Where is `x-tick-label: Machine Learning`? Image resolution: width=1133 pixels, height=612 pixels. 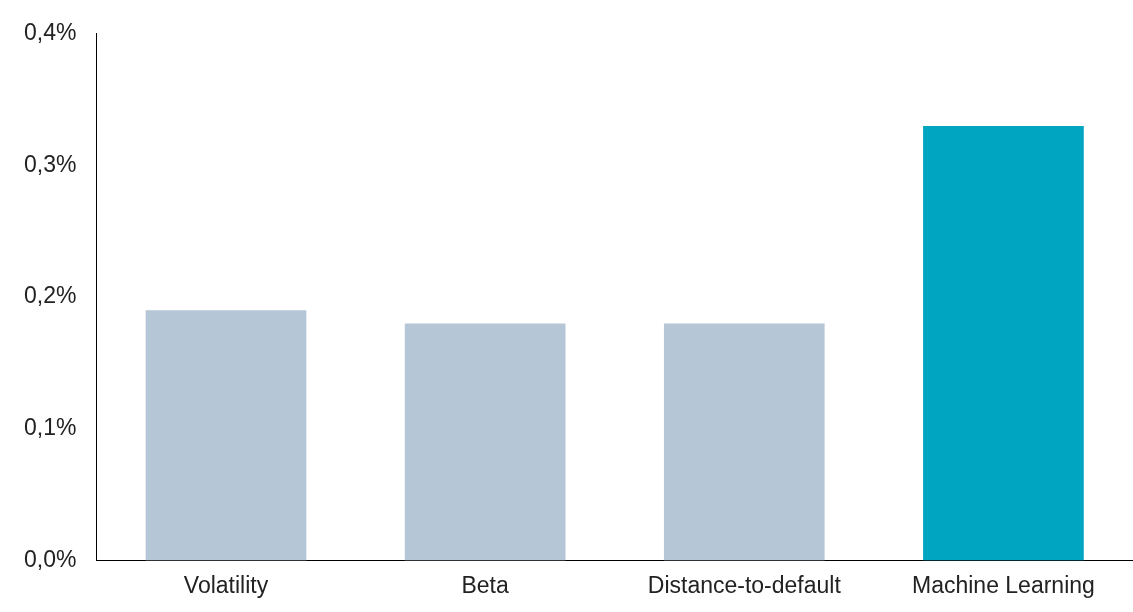
x-tick-label: Machine Learning is located at coordinates (1003, 584).